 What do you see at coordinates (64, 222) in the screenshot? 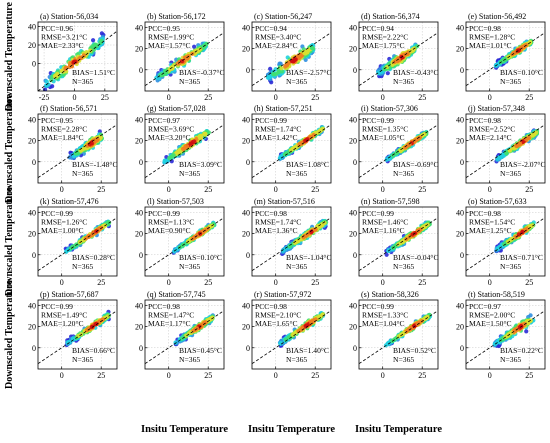
I see `stat-rmse: RMSE=1.26°C` at bounding box center [64, 222].